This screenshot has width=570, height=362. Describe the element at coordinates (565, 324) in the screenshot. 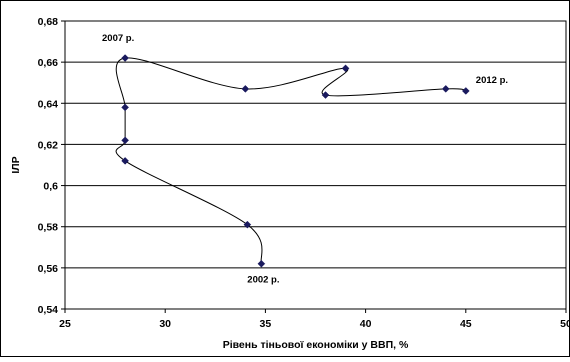

I see `x-tick-label: 50` at that location.